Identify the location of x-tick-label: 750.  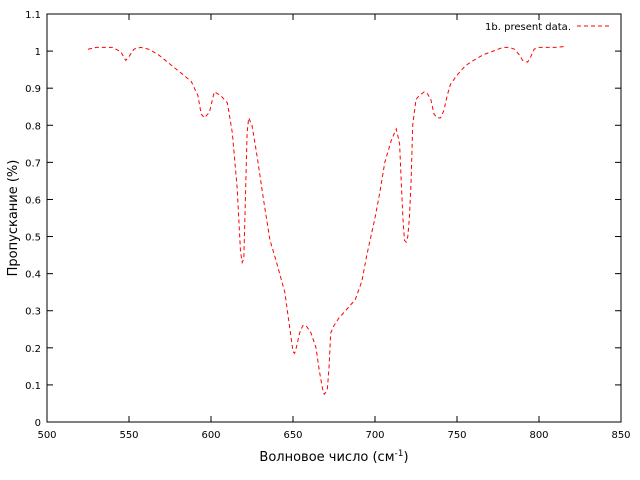
(456, 435).